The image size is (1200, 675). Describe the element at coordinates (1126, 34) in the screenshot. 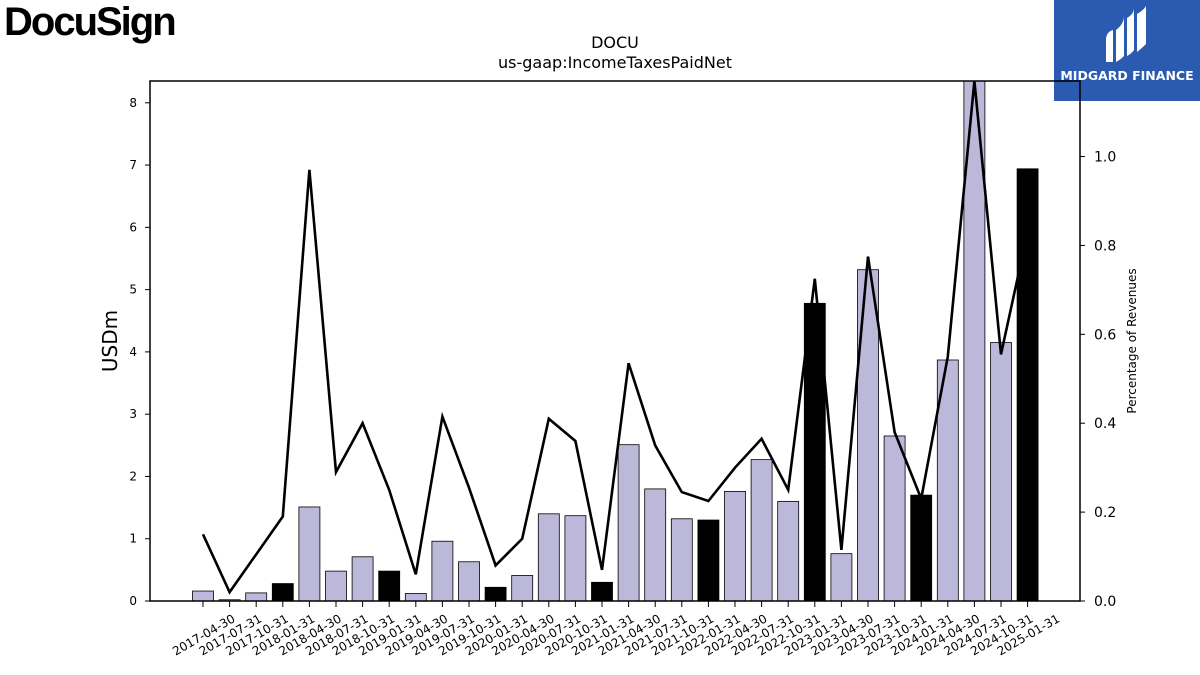

I see `midgard-m-icon` at that location.